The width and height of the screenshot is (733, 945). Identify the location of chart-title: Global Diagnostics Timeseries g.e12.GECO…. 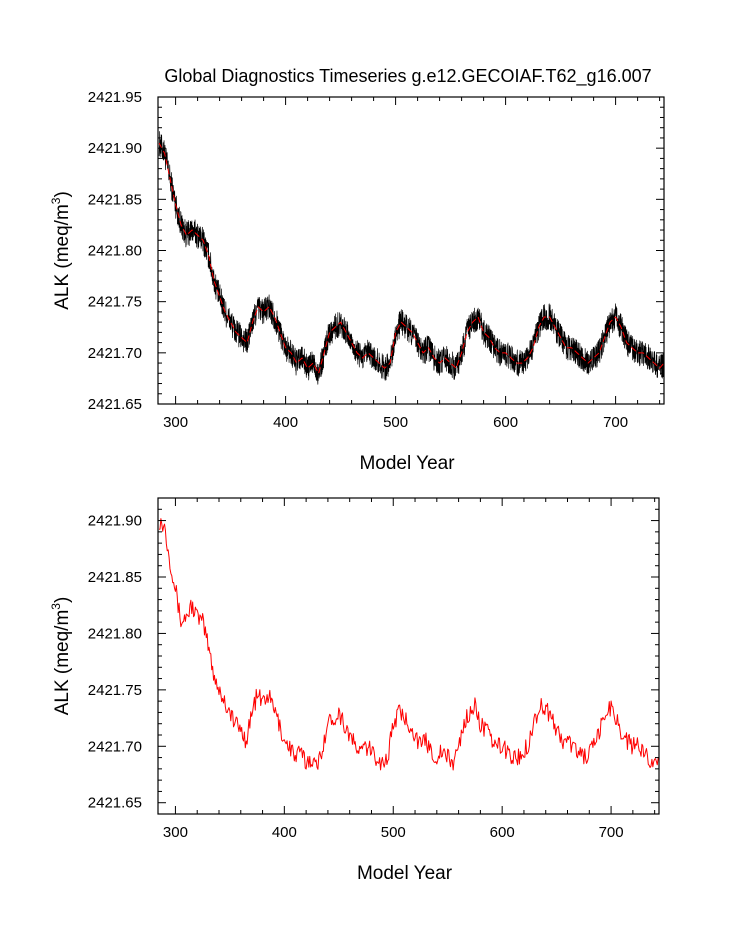
(407, 76).